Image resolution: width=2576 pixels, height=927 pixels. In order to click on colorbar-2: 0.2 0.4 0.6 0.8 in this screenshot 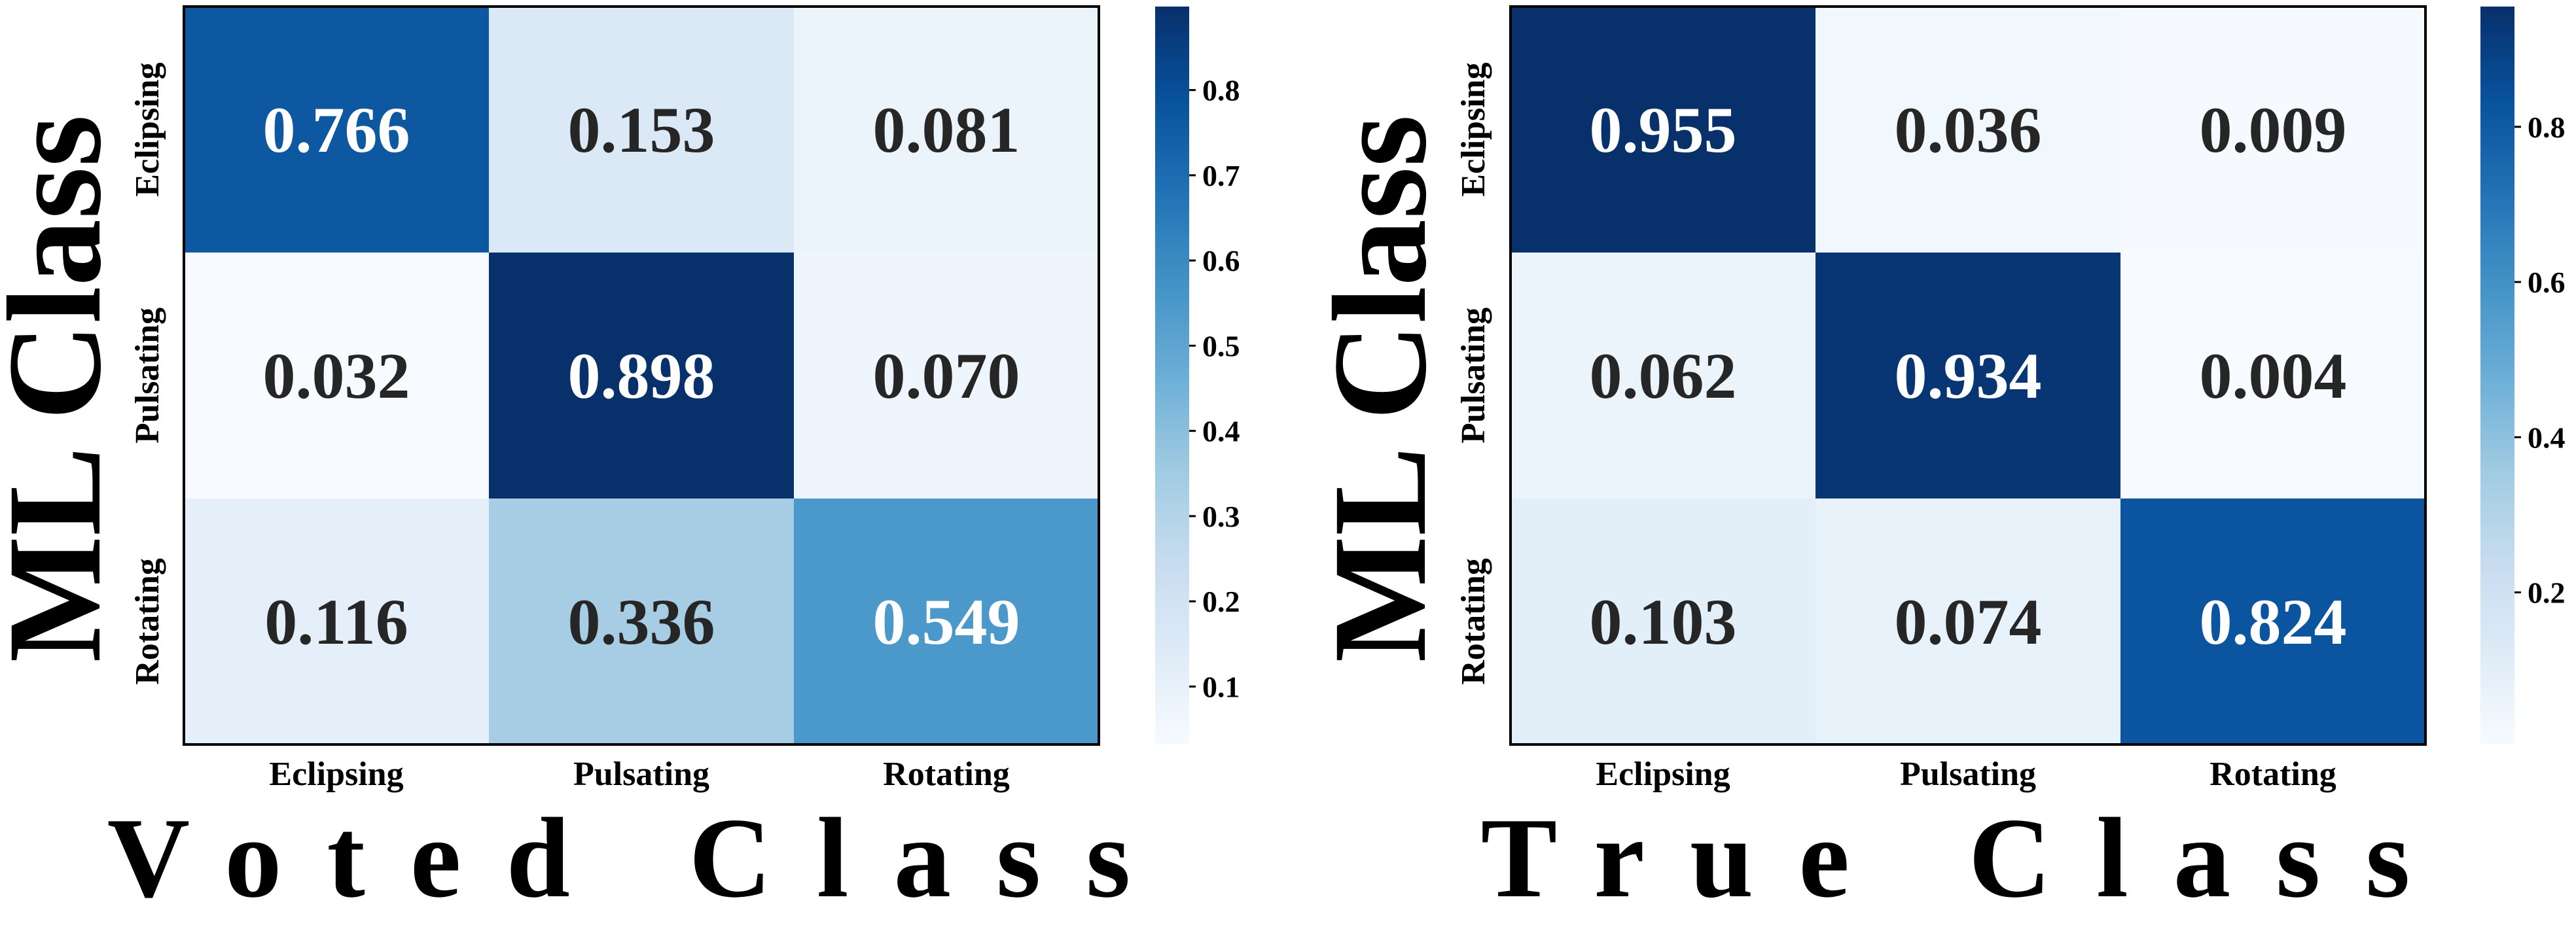, I will do `click(2523, 376)`.